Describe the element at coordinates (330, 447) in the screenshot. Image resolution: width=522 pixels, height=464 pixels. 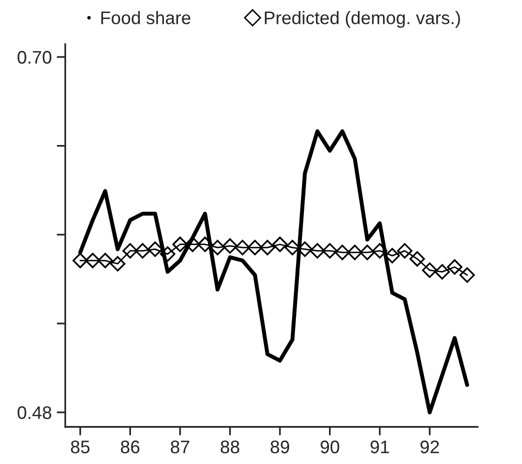
I see `x-tick-label: 90` at that location.